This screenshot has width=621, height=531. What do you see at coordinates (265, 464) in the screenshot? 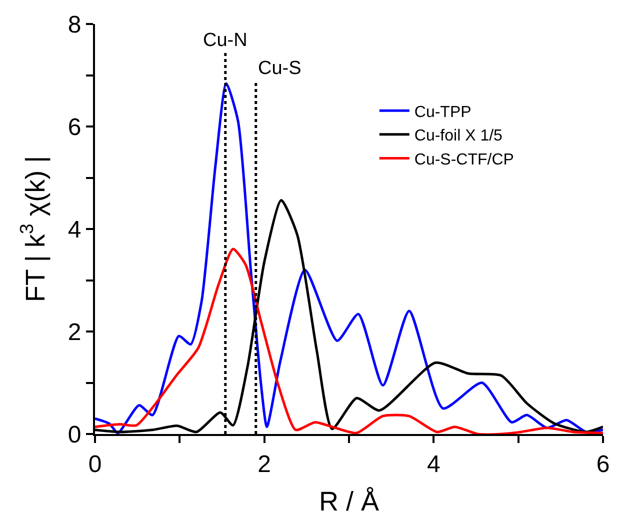
I see `x-tick-label: 2` at bounding box center [265, 464].